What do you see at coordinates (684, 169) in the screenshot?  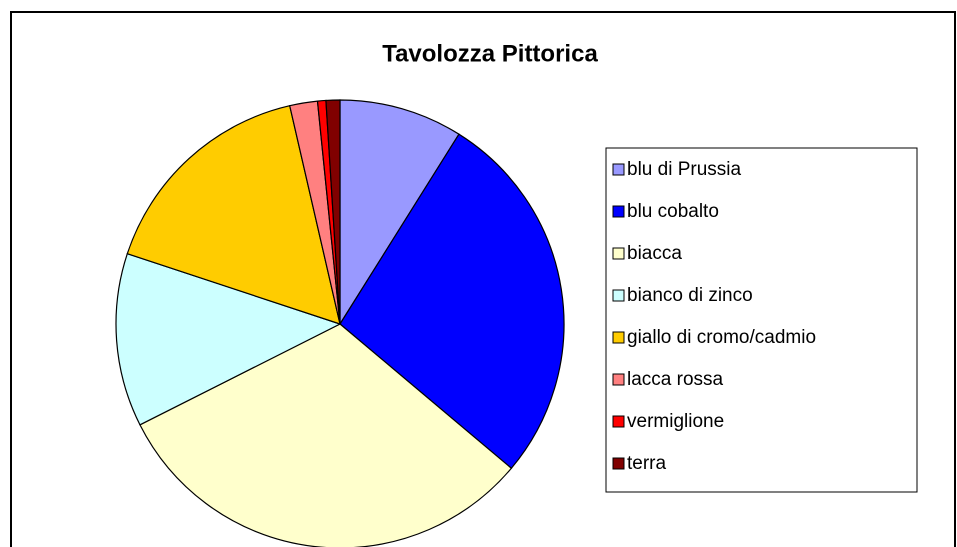 I see `legend-label: blu di Prussia` at bounding box center [684, 169].